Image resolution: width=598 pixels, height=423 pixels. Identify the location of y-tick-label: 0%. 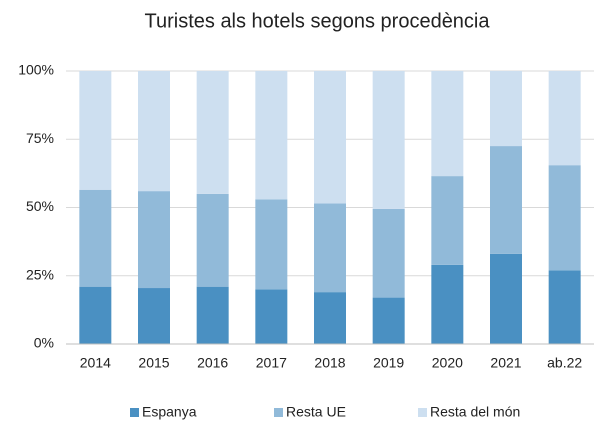
(44, 343).